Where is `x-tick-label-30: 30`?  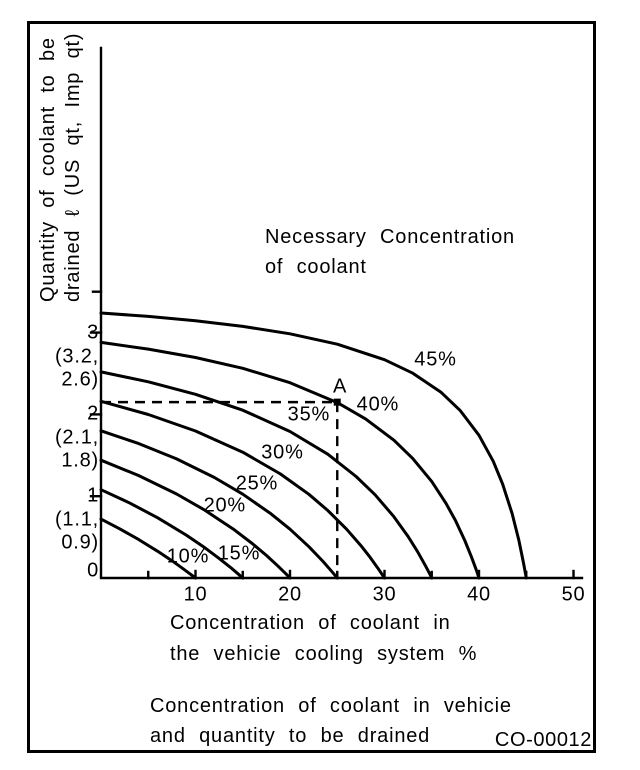
x-tick-label-30: 30 is located at coordinates (384, 594).